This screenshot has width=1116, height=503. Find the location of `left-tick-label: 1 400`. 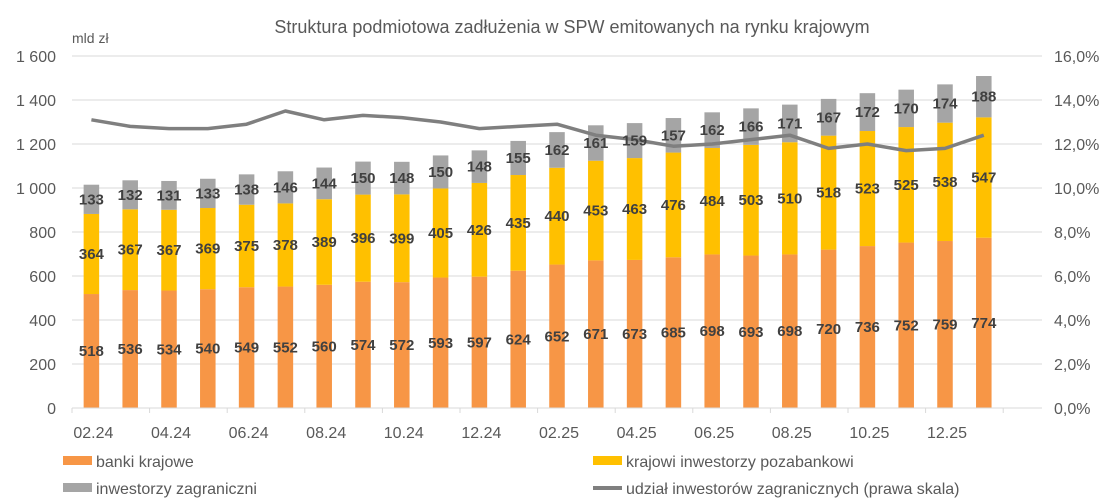

left-tick-label: 1 400 is located at coordinates (36, 101).